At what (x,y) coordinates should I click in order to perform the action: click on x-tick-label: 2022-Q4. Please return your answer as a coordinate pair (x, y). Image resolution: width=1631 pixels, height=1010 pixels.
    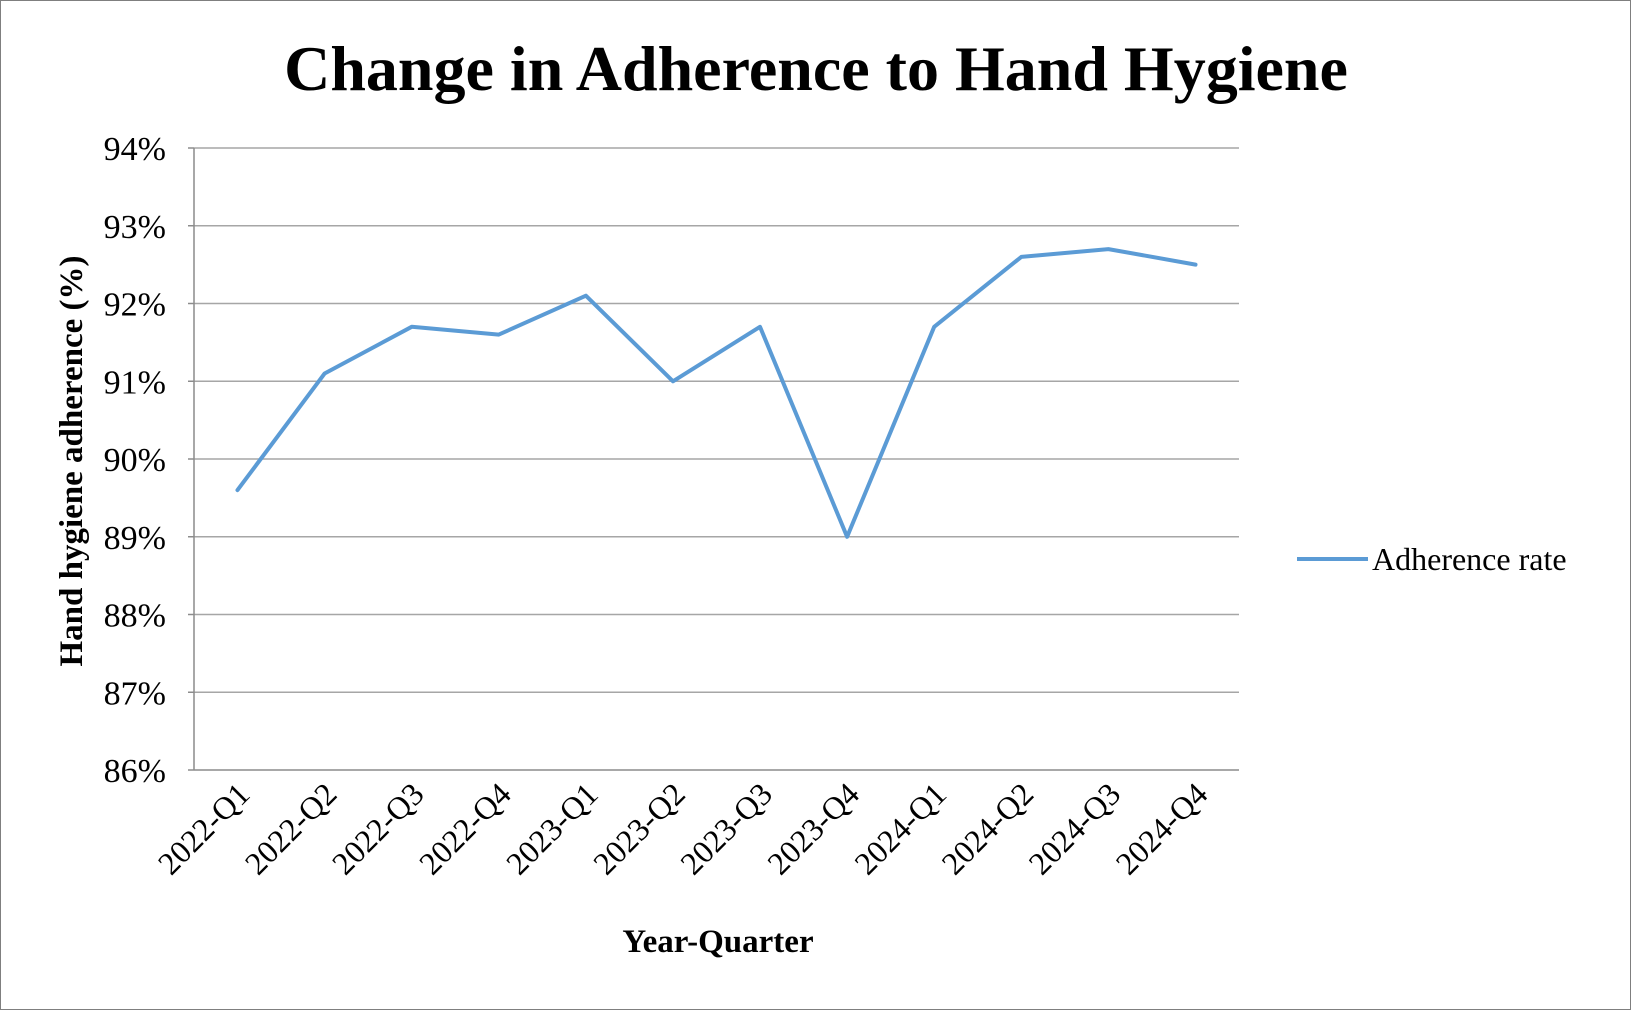
    Looking at the image, I should click on (465, 828).